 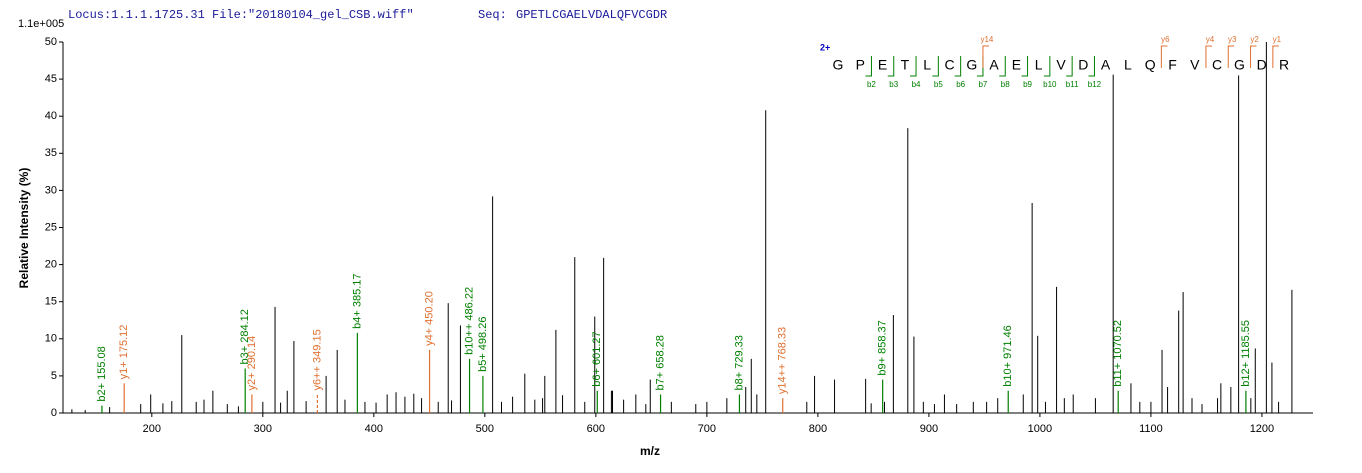 What do you see at coordinates (124, 352) in the screenshot?
I see `peak-annotation: y1+ 175.12` at bounding box center [124, 352].